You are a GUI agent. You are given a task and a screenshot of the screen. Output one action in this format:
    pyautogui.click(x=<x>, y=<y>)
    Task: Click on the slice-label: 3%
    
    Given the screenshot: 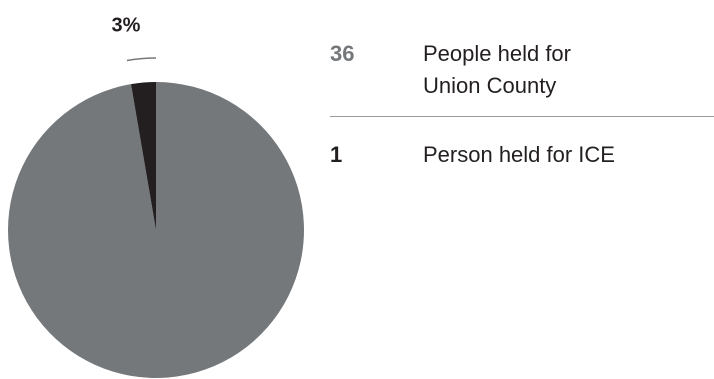 What is the action you would take?
    pyautogui.click(x=126, y=25)
    